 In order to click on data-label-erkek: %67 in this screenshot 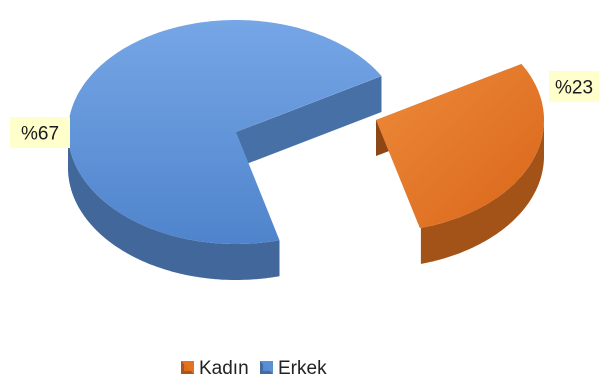, I will do `click(40, 132)`.